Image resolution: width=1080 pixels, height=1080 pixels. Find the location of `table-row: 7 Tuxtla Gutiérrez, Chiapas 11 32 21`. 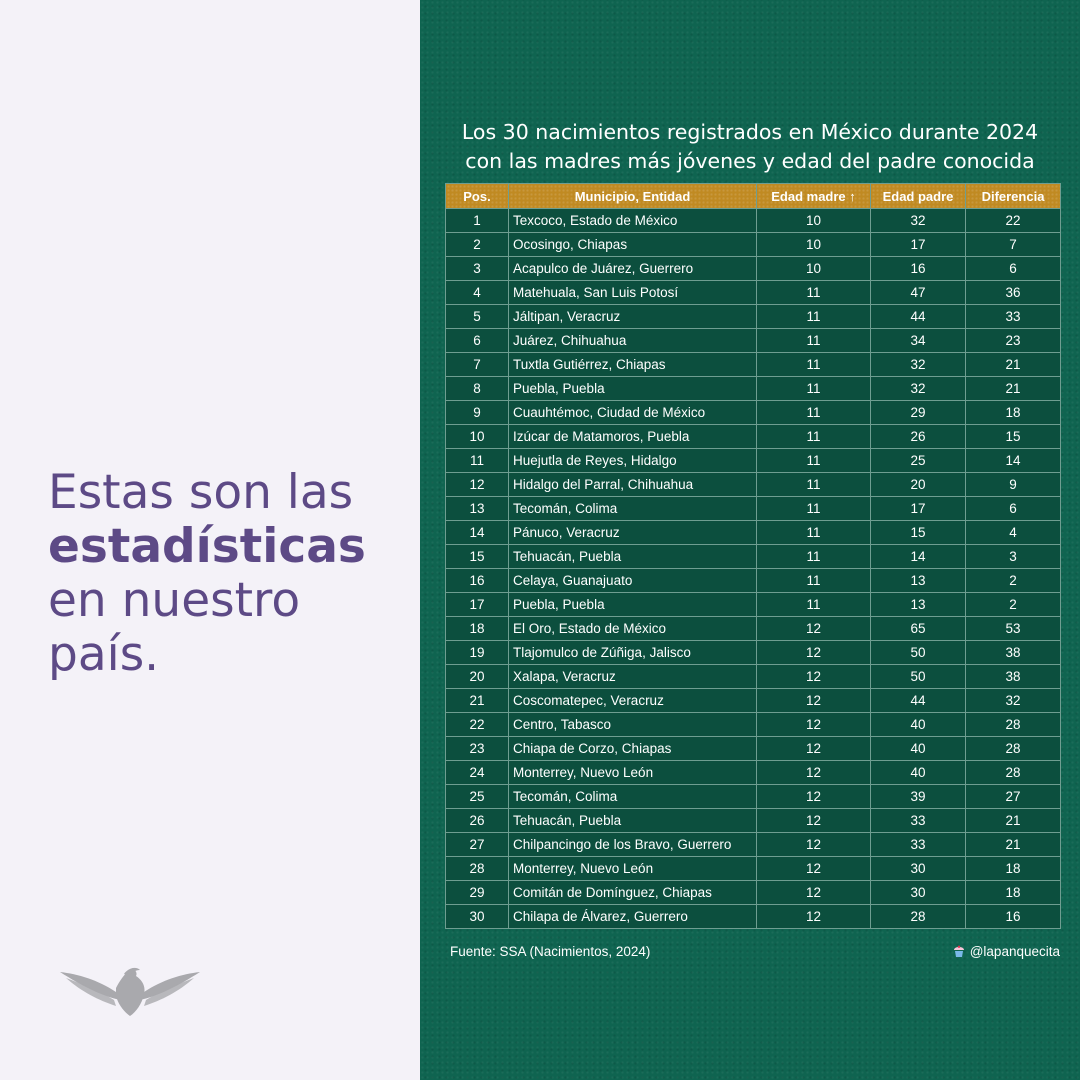

table-row: 7 Tuxtla Gutiérrez, Chiapas 11 32 21 is located at coordinates (753, 364).